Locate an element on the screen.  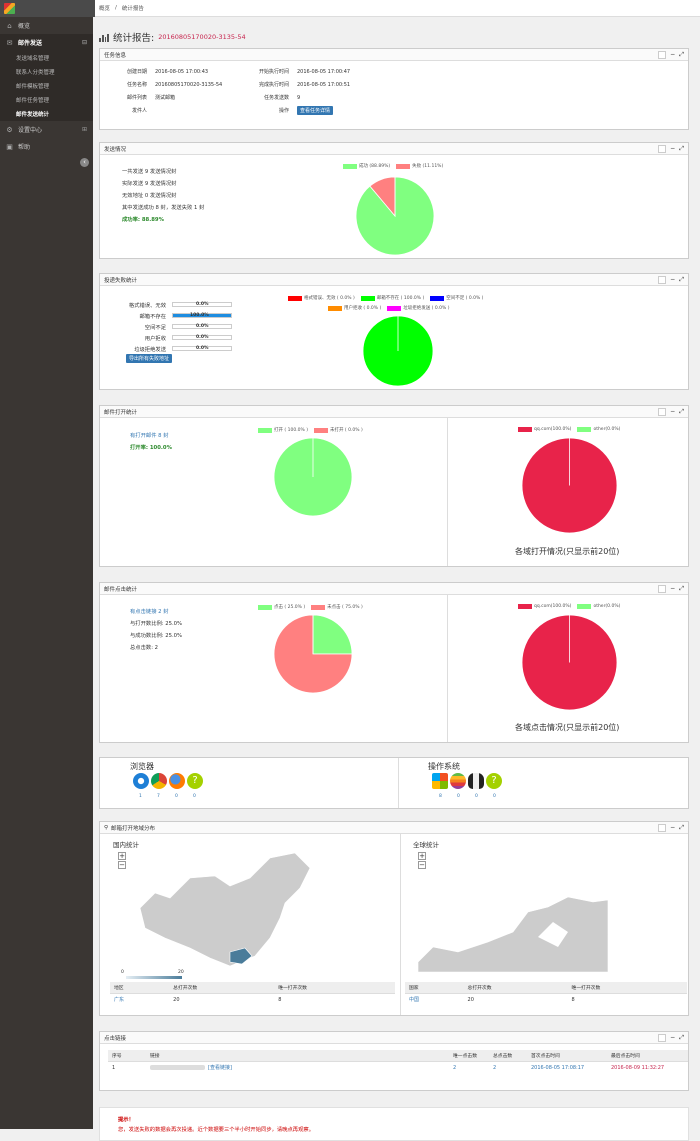
legend-item: 打开 ( 100.0% ) is located at coordinates (283, 430).